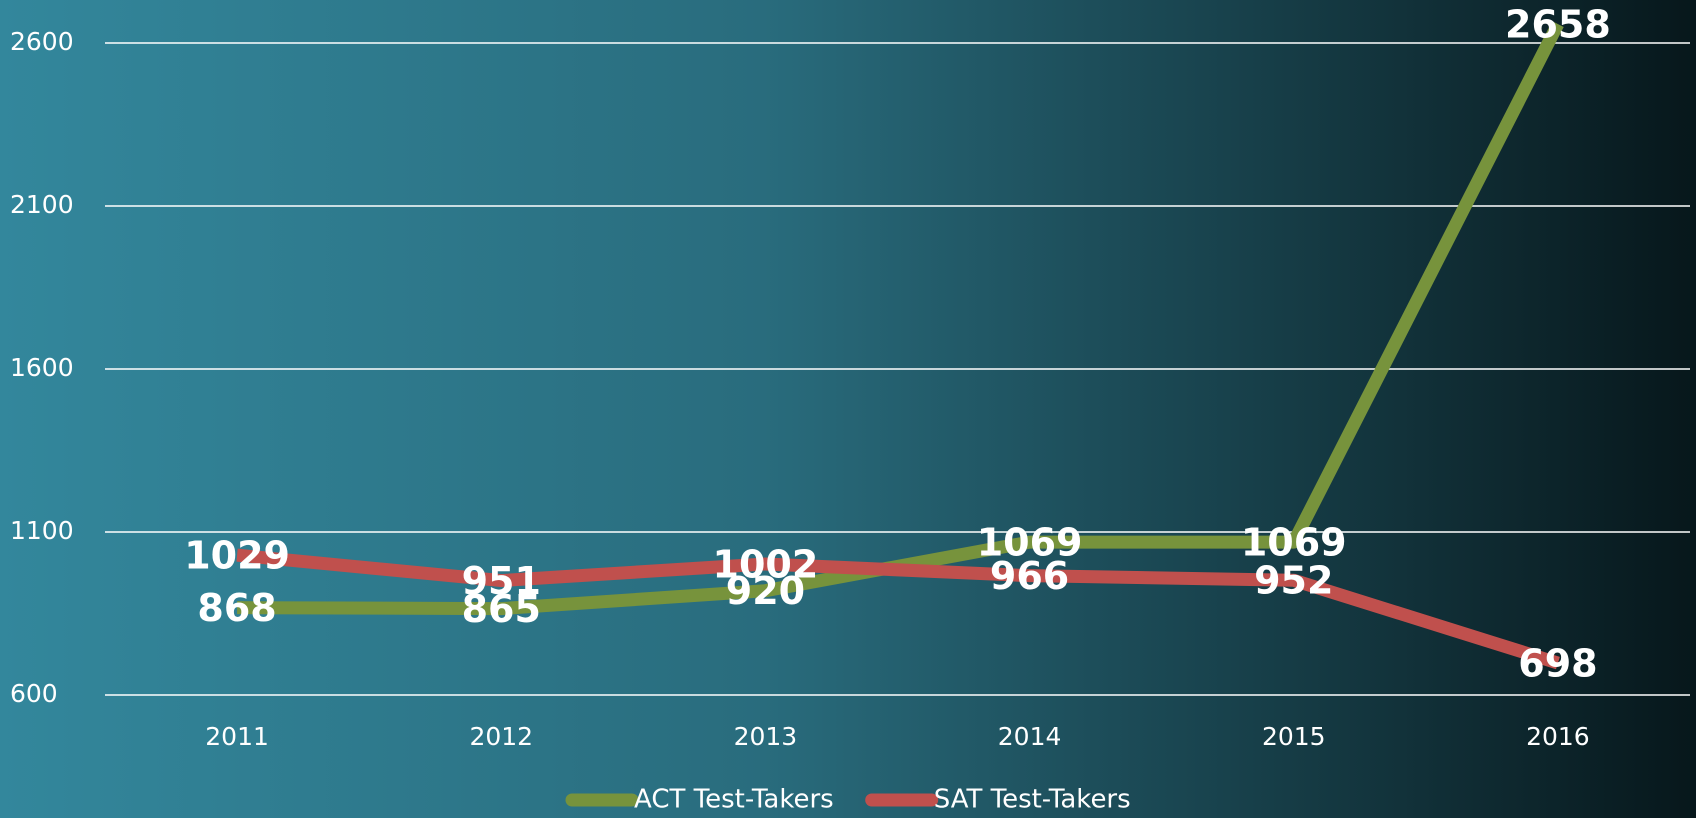 The image size is (1696, 818). Describe the element at coordinates (237, 736) in the screenshot. I see `x-tick-label: 2011` at that location.